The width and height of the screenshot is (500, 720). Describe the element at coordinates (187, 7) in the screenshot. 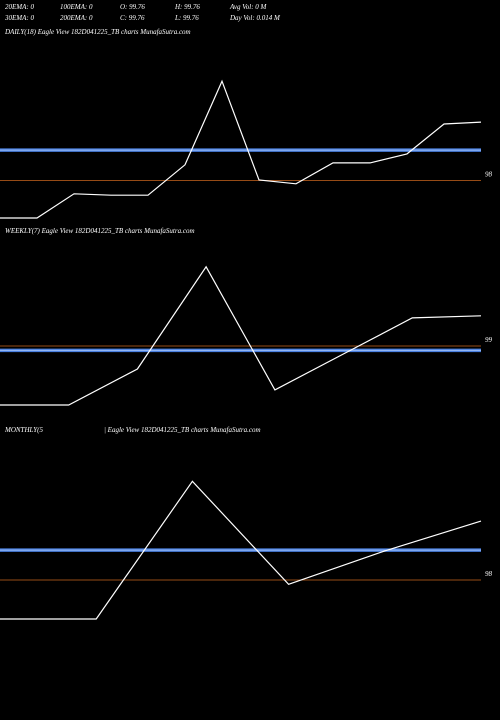

I see `header-stat: H: 99.76` at that location.